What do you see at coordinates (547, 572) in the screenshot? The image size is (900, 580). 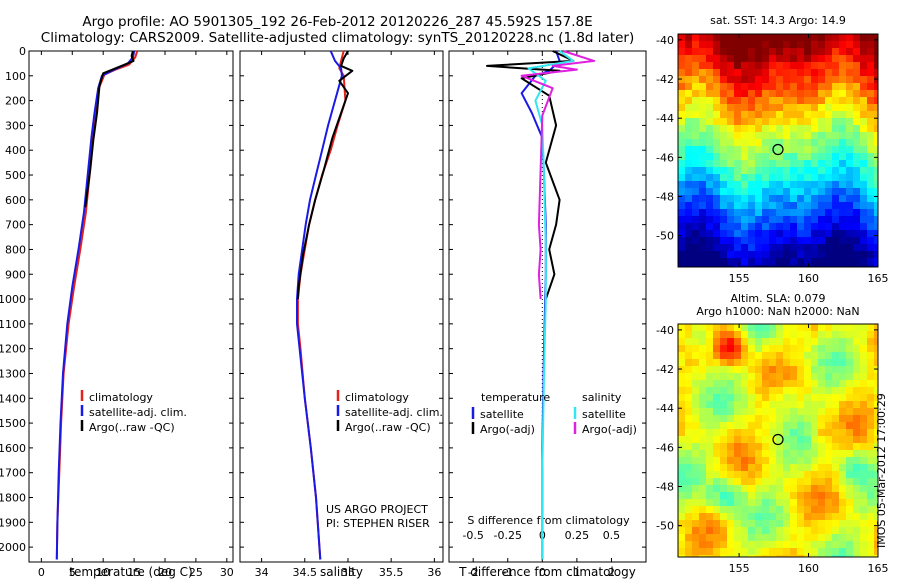 I see `x-axis-label: T difference from climatology` at bounding box center [547, 572].